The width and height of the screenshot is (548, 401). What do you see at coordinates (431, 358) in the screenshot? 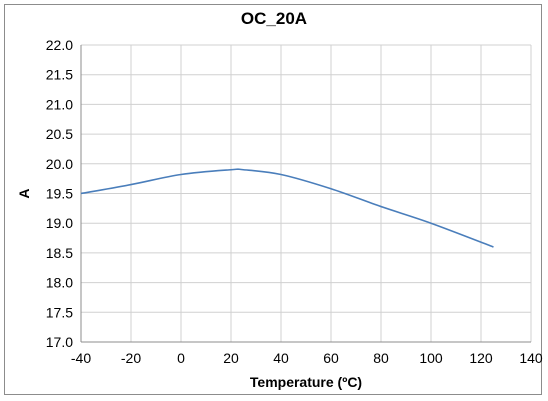
I see `x-tick-label: 100` at bounding box center [431, 358].